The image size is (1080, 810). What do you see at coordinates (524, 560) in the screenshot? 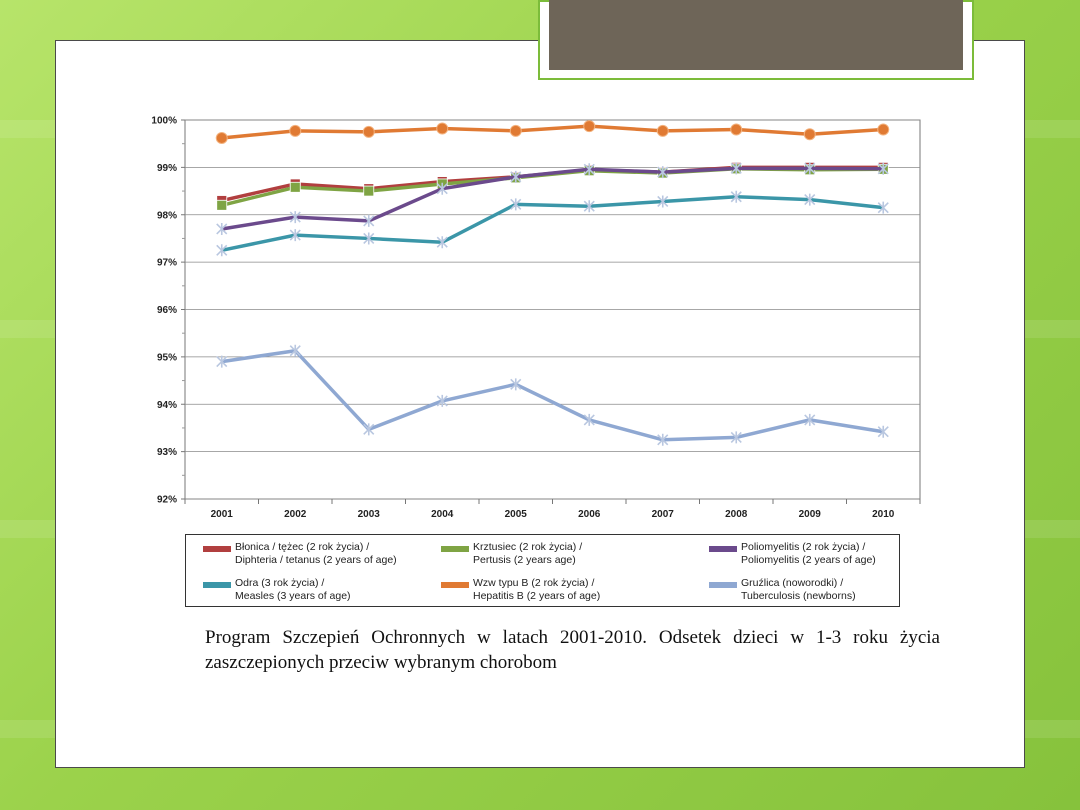
I see `legend-label-line2: Pertusis (2 years age)` at bounding box center [524, 560].